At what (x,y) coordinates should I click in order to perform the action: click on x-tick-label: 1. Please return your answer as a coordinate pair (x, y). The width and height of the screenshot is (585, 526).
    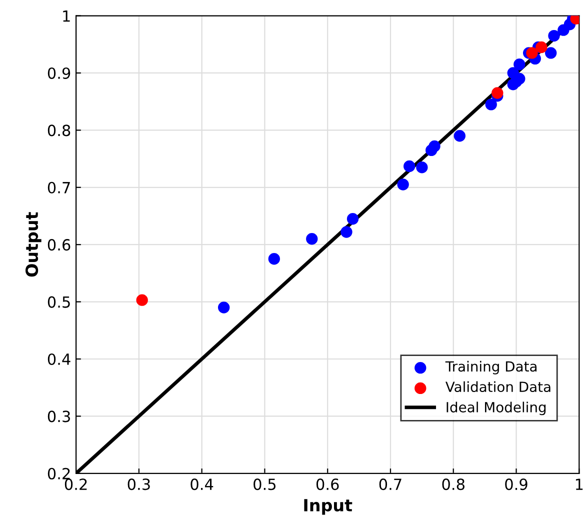
    Looking at the image, I should click on (579, 484).